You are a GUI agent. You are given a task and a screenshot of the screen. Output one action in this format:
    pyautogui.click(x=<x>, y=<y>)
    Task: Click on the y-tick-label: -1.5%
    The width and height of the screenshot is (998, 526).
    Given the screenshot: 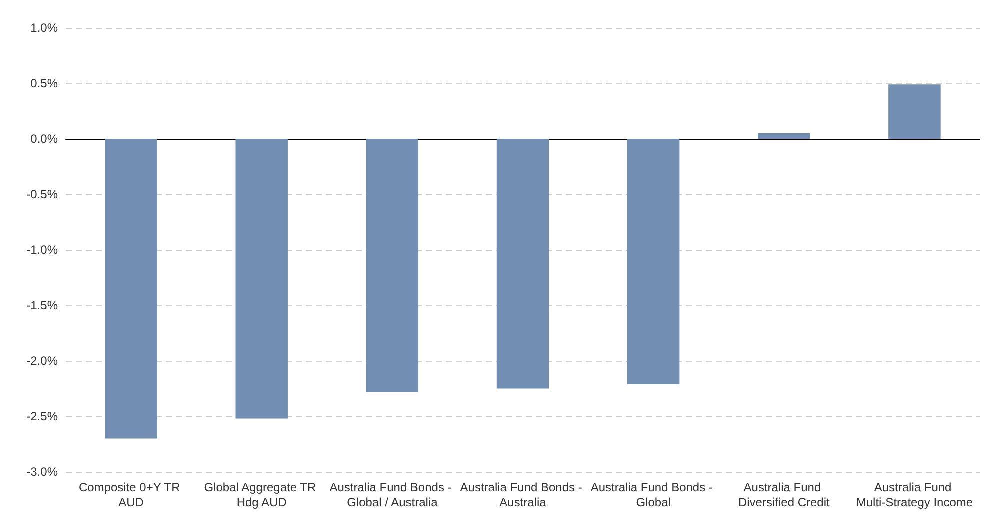 What is the action you would take?
    pyautogui.click(x=42, y=305)
    